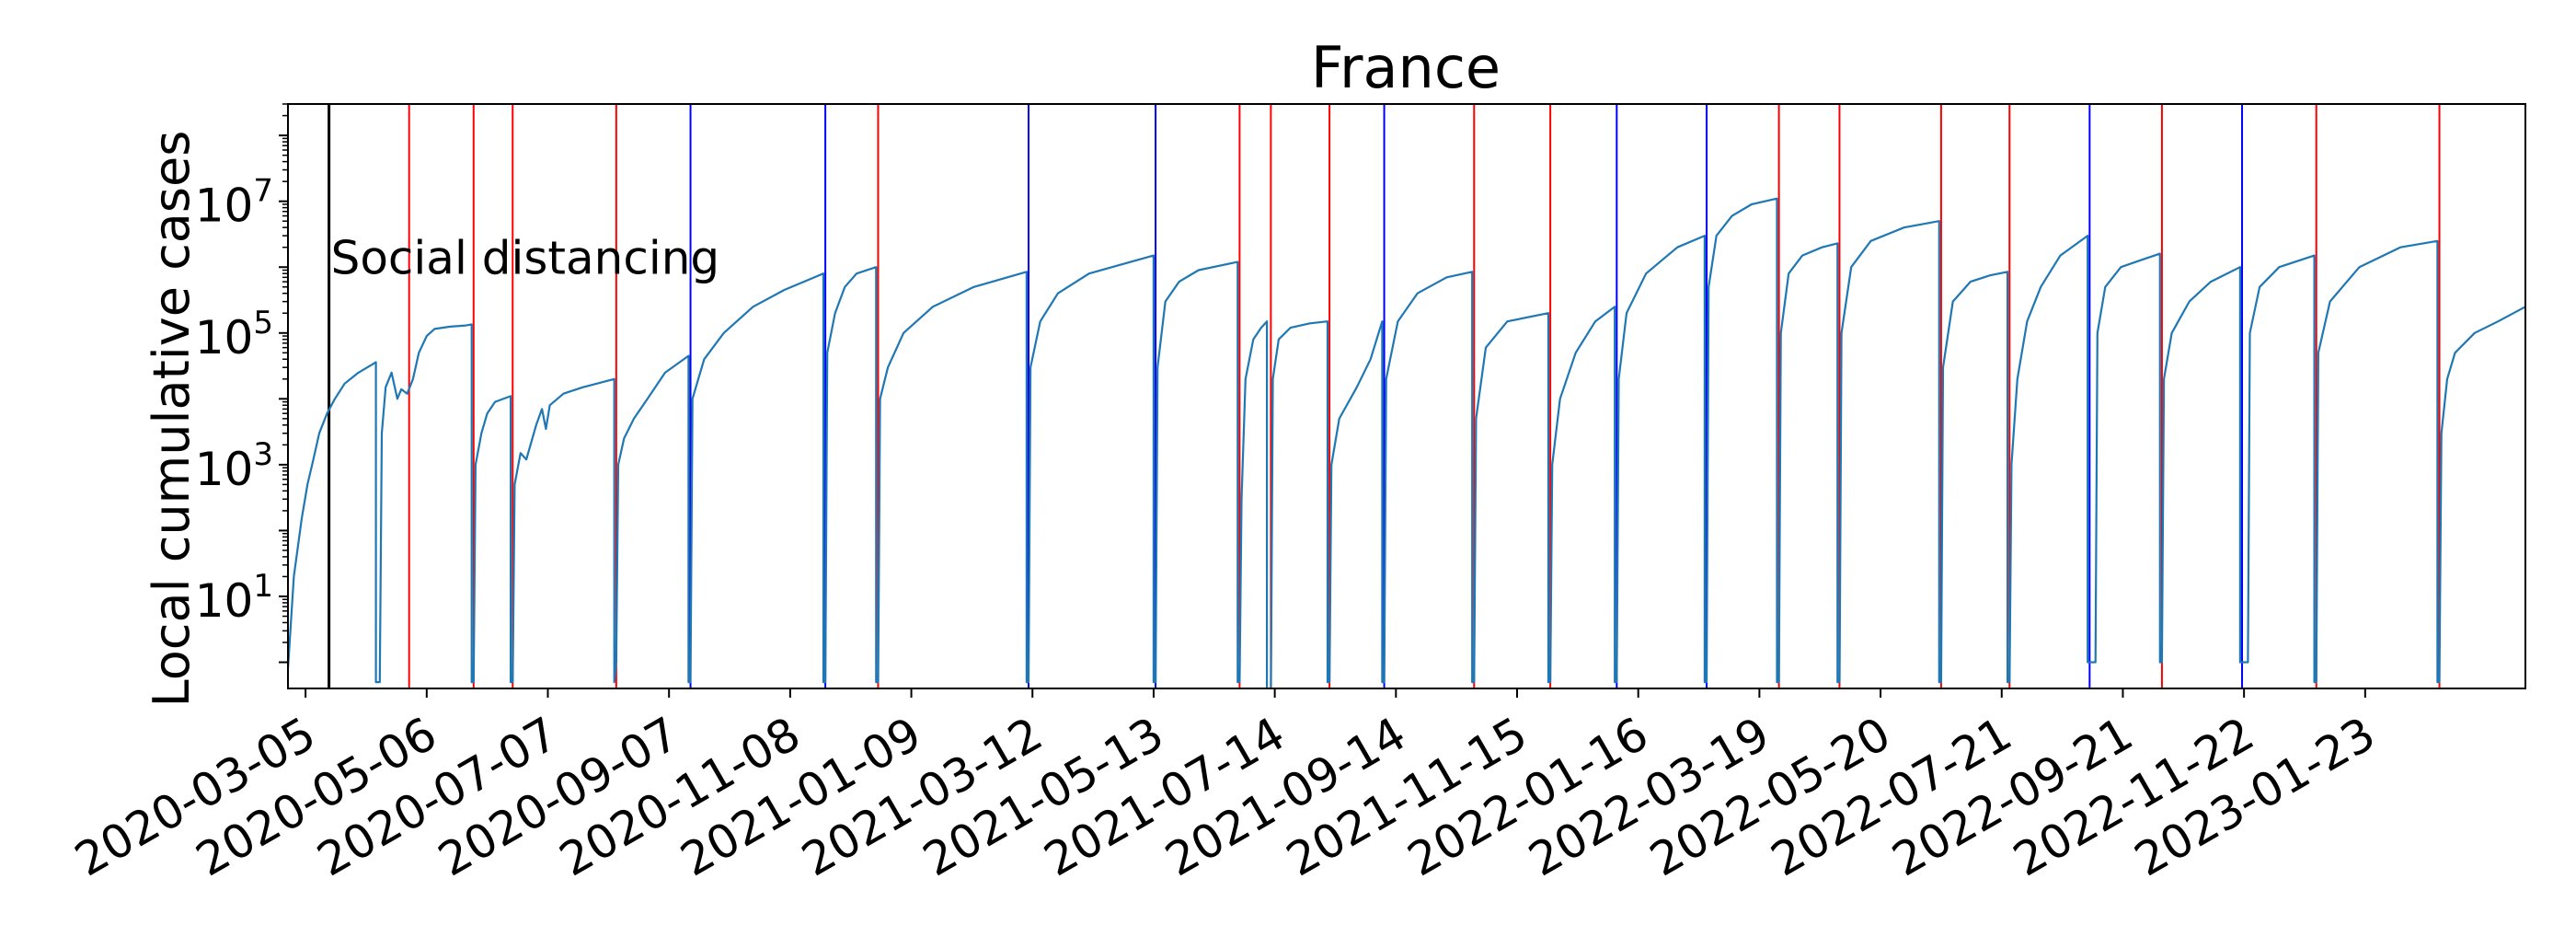  I want to click on y-axis-label: Local cumulative cases, so click(172, 419).